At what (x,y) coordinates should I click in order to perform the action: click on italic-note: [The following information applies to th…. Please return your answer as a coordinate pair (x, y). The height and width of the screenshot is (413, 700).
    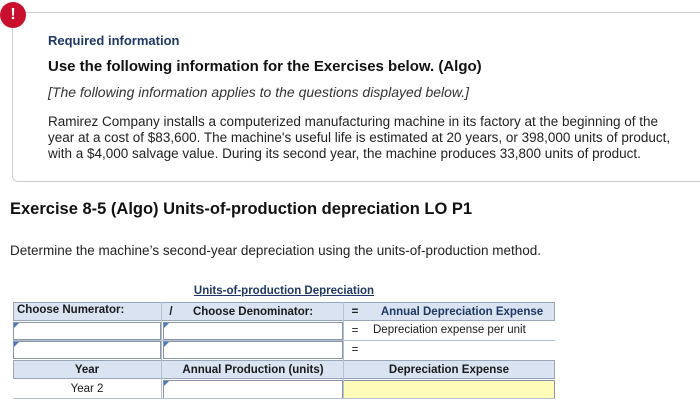
    Looking at the image, I should click on (259, 92).